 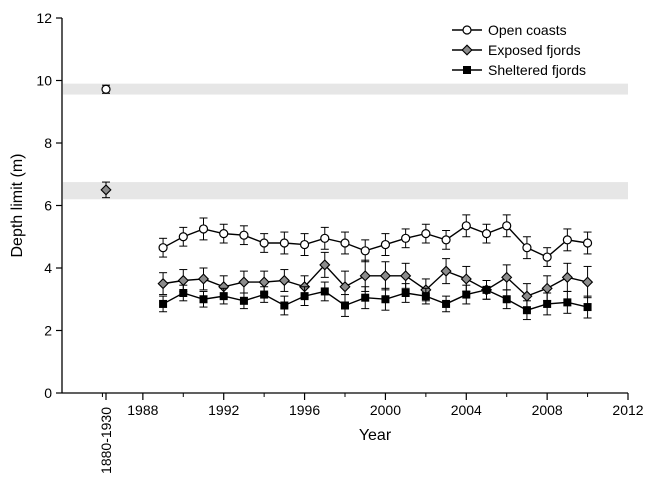 What do you see at coordinates (44, 81) in the screenshot?
I see `y-tick-label: 10` at bounding box center [44, 81].